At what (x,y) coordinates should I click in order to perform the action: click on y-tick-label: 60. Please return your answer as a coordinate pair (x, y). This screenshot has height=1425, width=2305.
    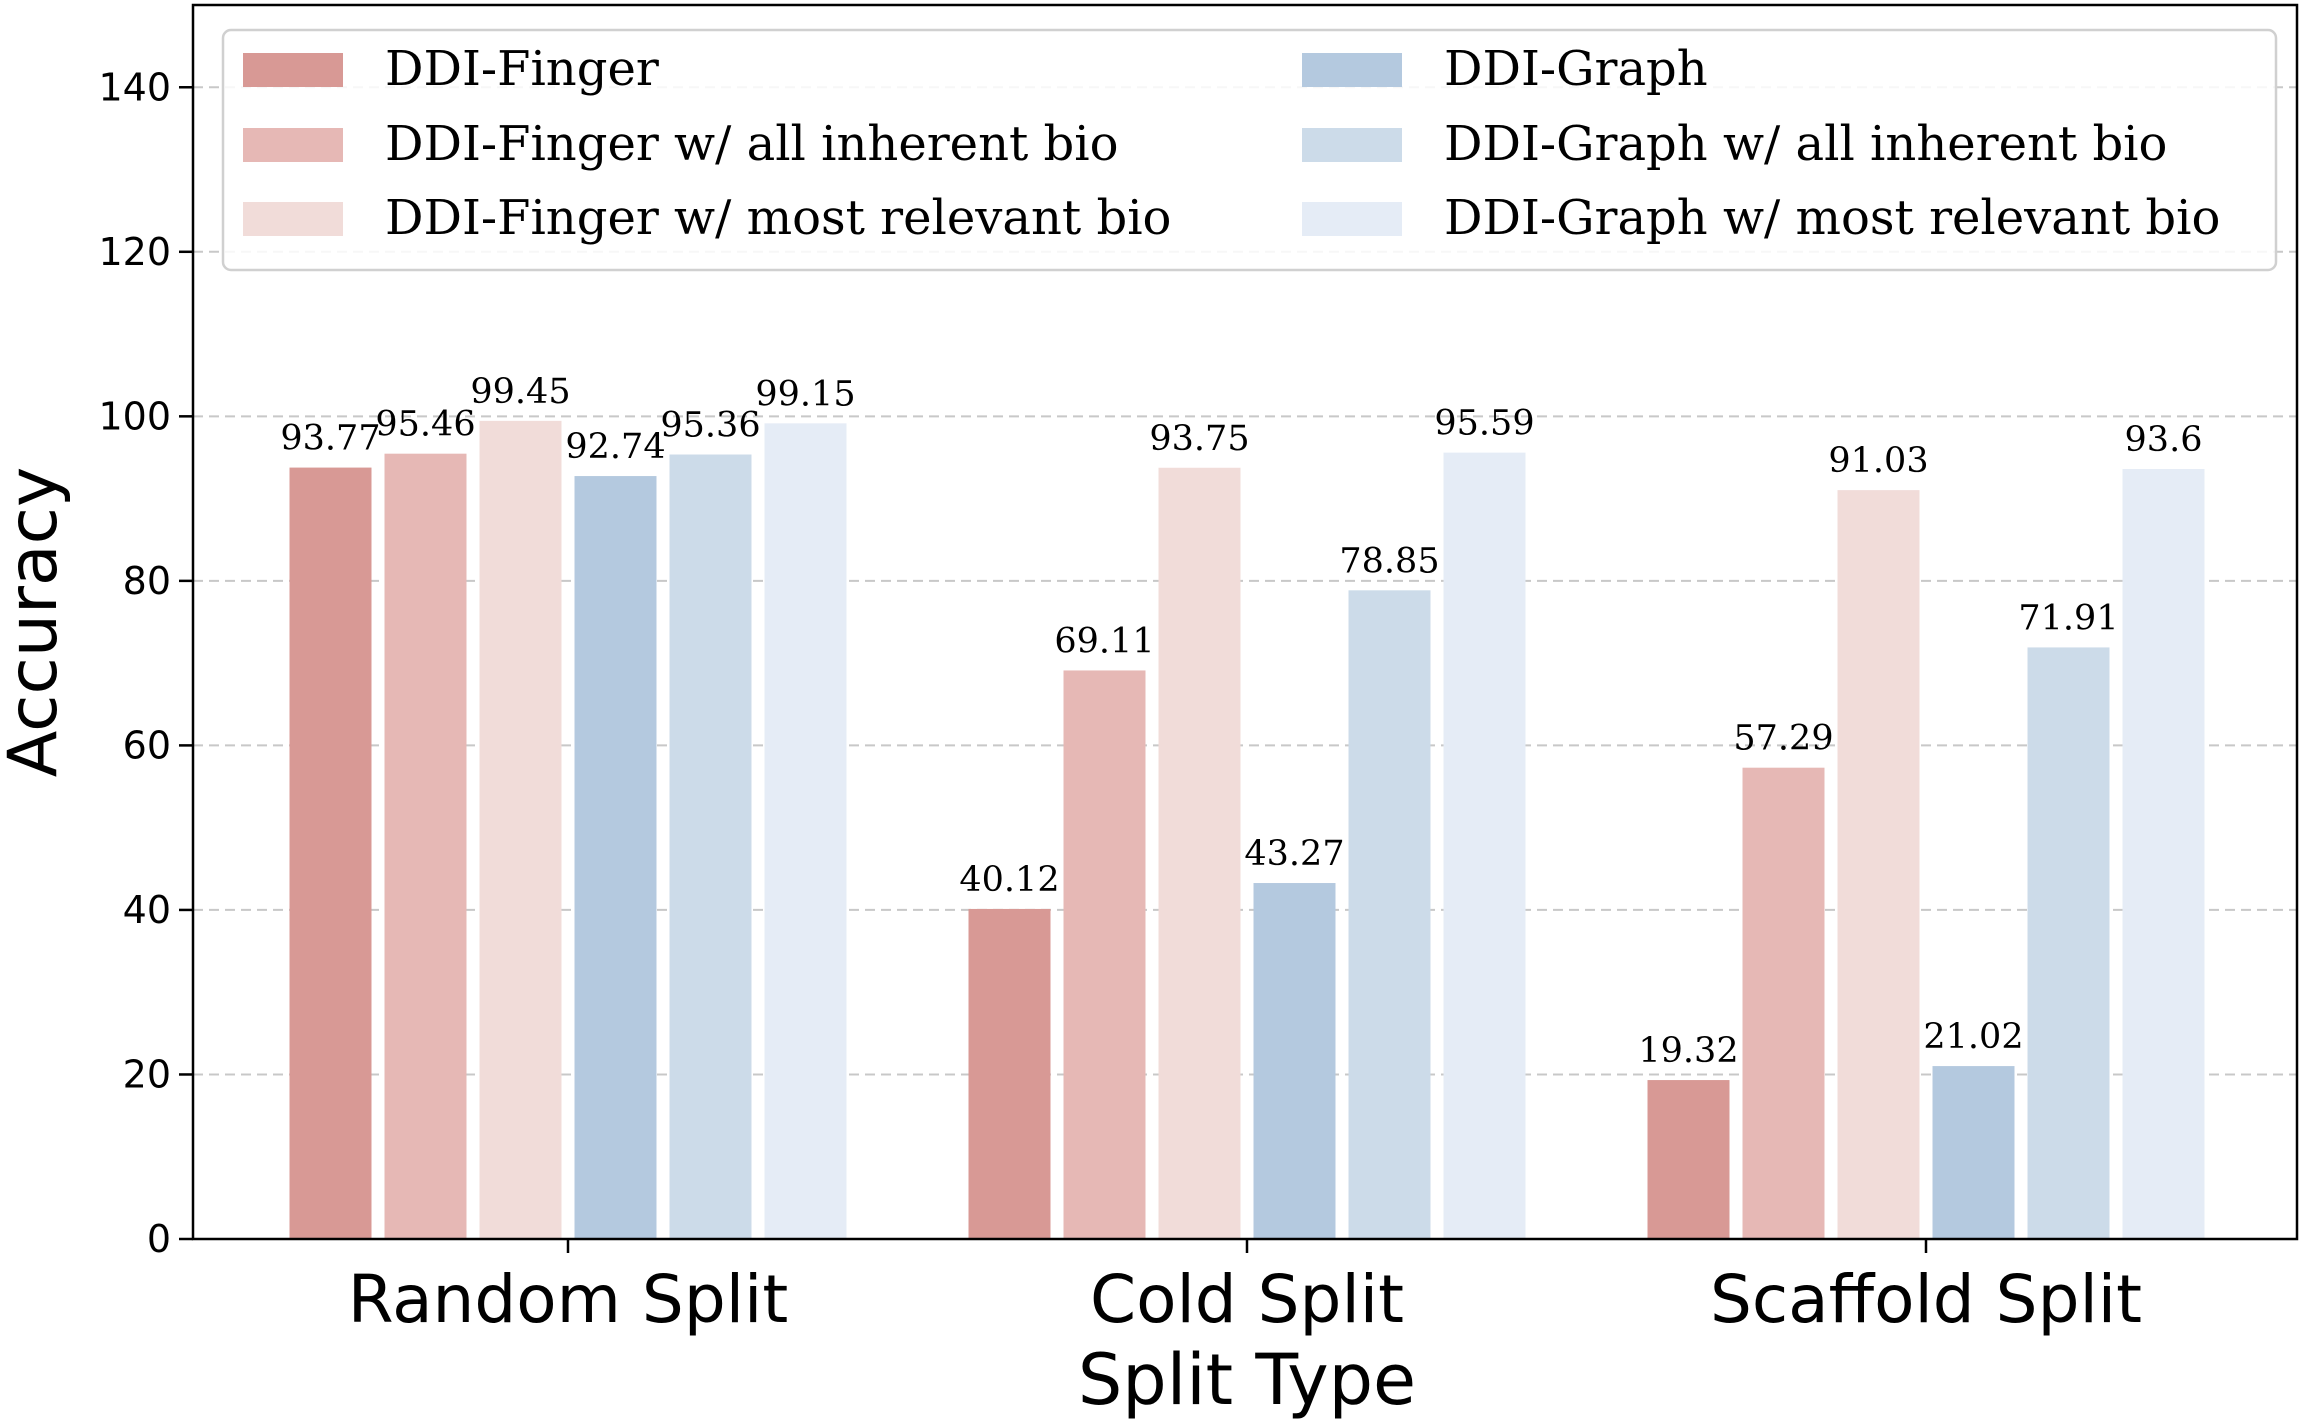
    Looking at the image, I should click on (147, 745).